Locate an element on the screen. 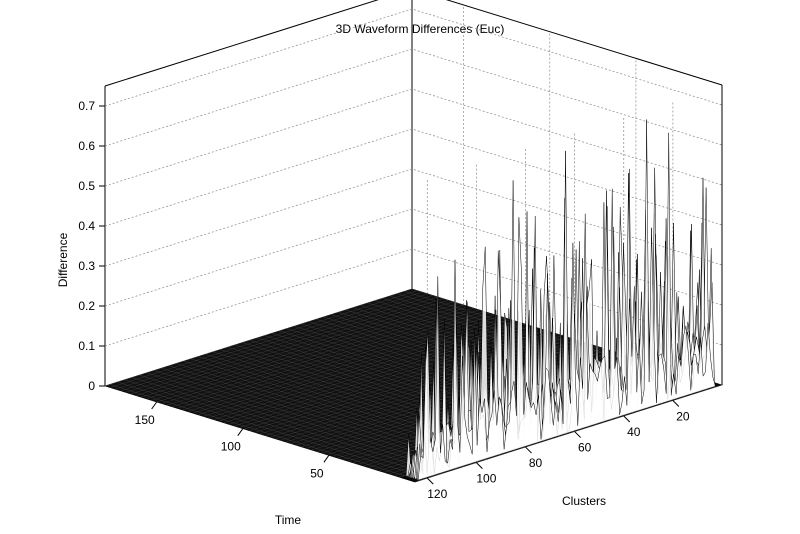 The image size is (800, 534). z-tick-label: 0.1 is located at coordinates (86, 346).